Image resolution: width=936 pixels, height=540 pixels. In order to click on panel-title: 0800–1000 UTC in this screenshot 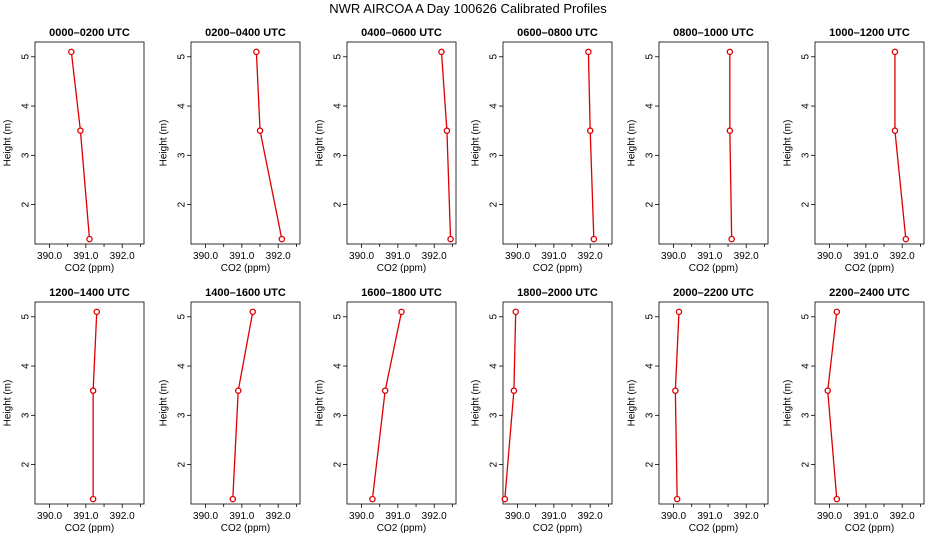, I will do `click(713, 33)`.